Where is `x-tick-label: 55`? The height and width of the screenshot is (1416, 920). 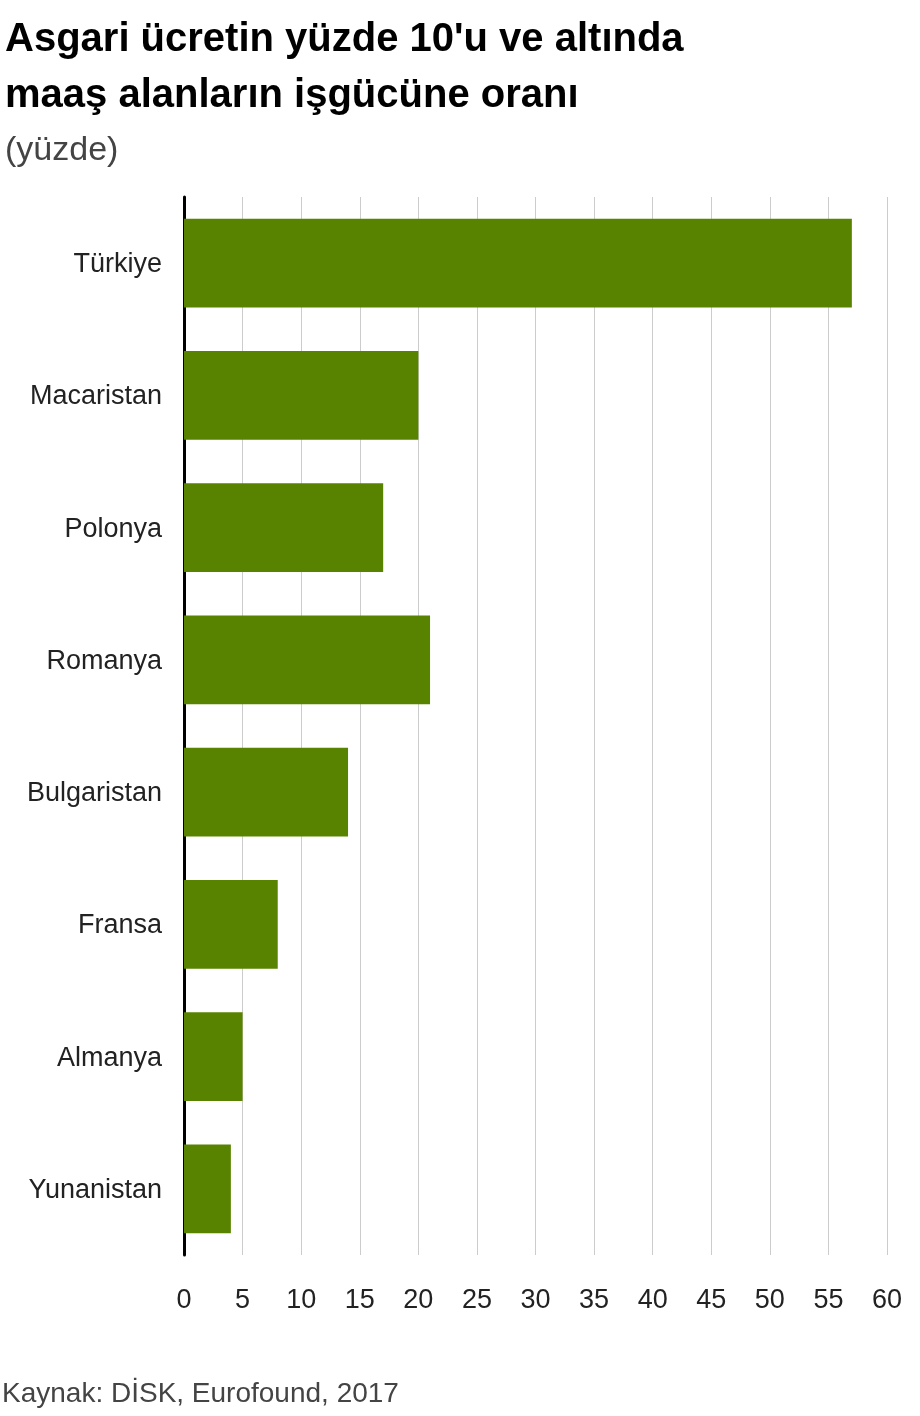 x-tick-label: 55 is located at coordinates (828, 1298).